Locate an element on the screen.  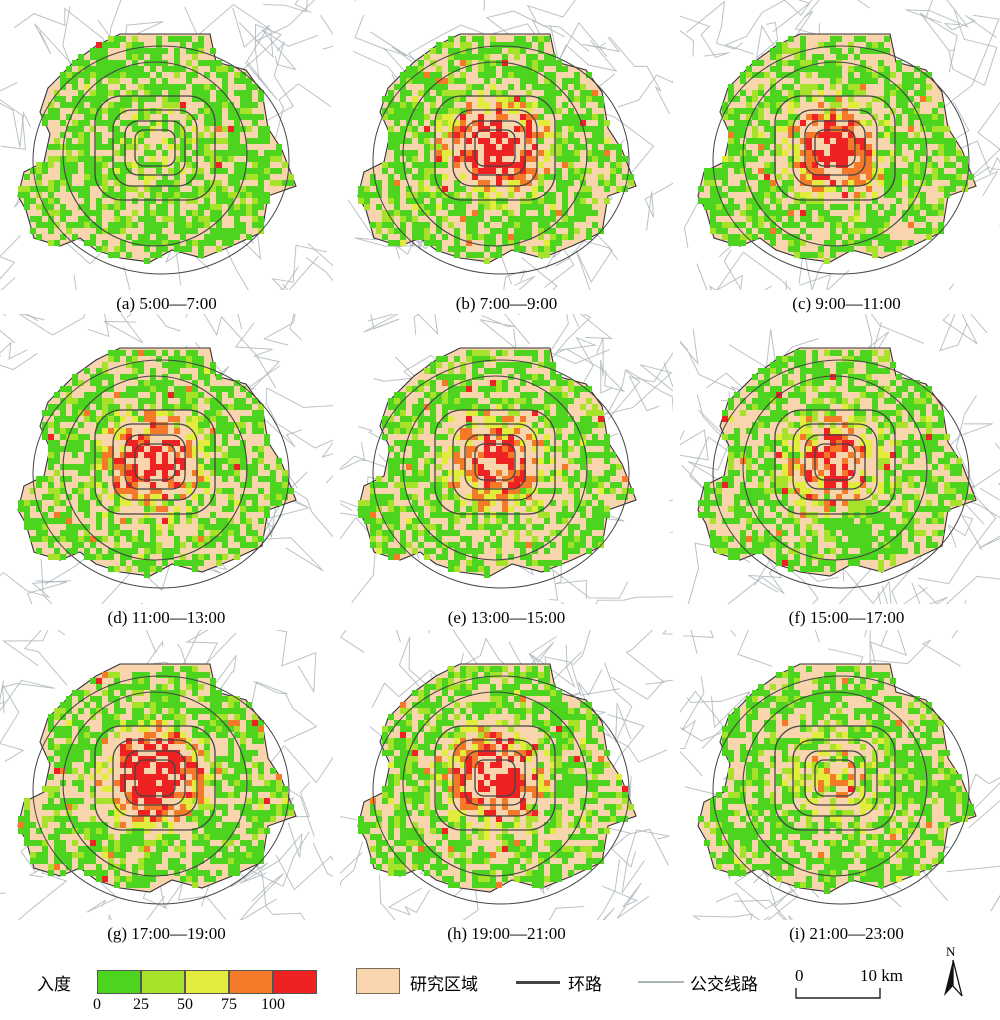
legend-title: 入度 is located at coordinates (54, 985).